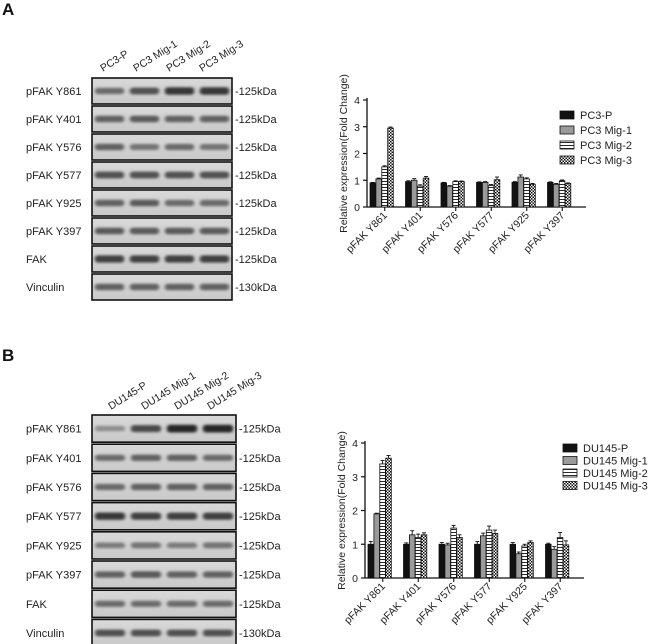 This screenshot has width=650, height=644. Describe the element at coordinates (162, 175) in the screenshot. I see `blot-membrane` at that location.